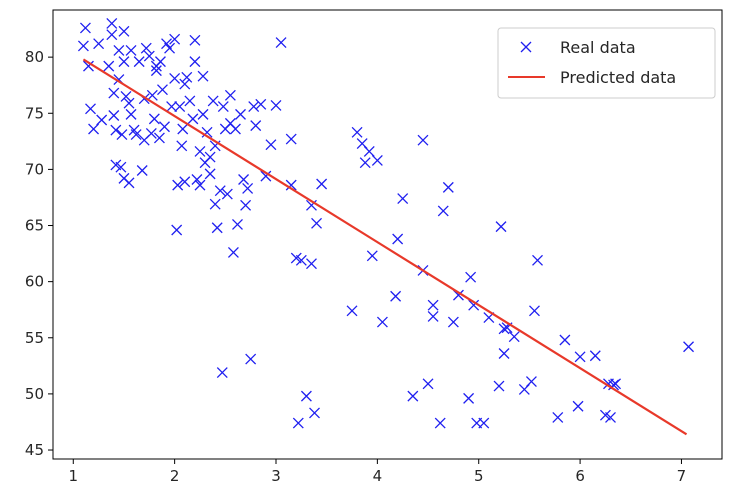 The image size is (750, 500). I want to click on legend-box, so click(606, 63).